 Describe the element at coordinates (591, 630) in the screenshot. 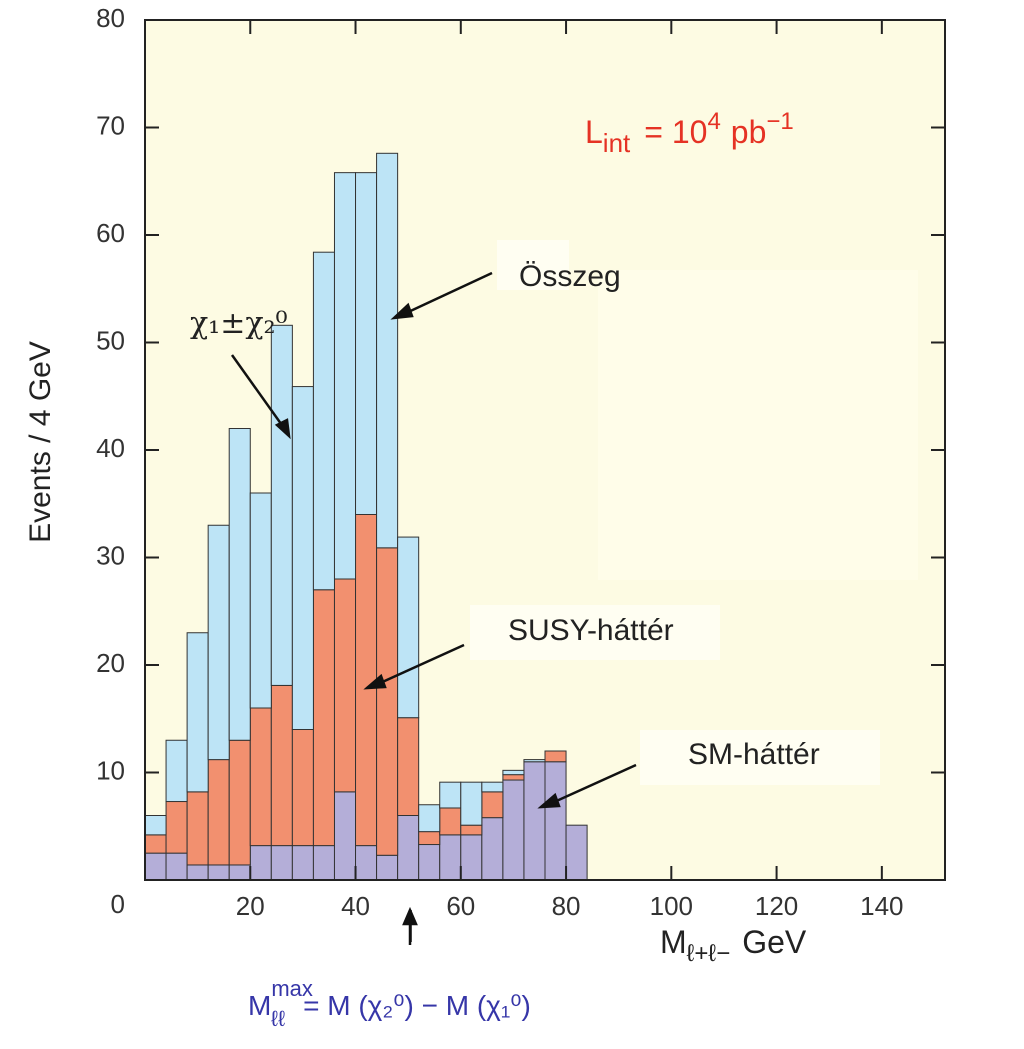

I see `series-label: SUSY-háttér` at that location.